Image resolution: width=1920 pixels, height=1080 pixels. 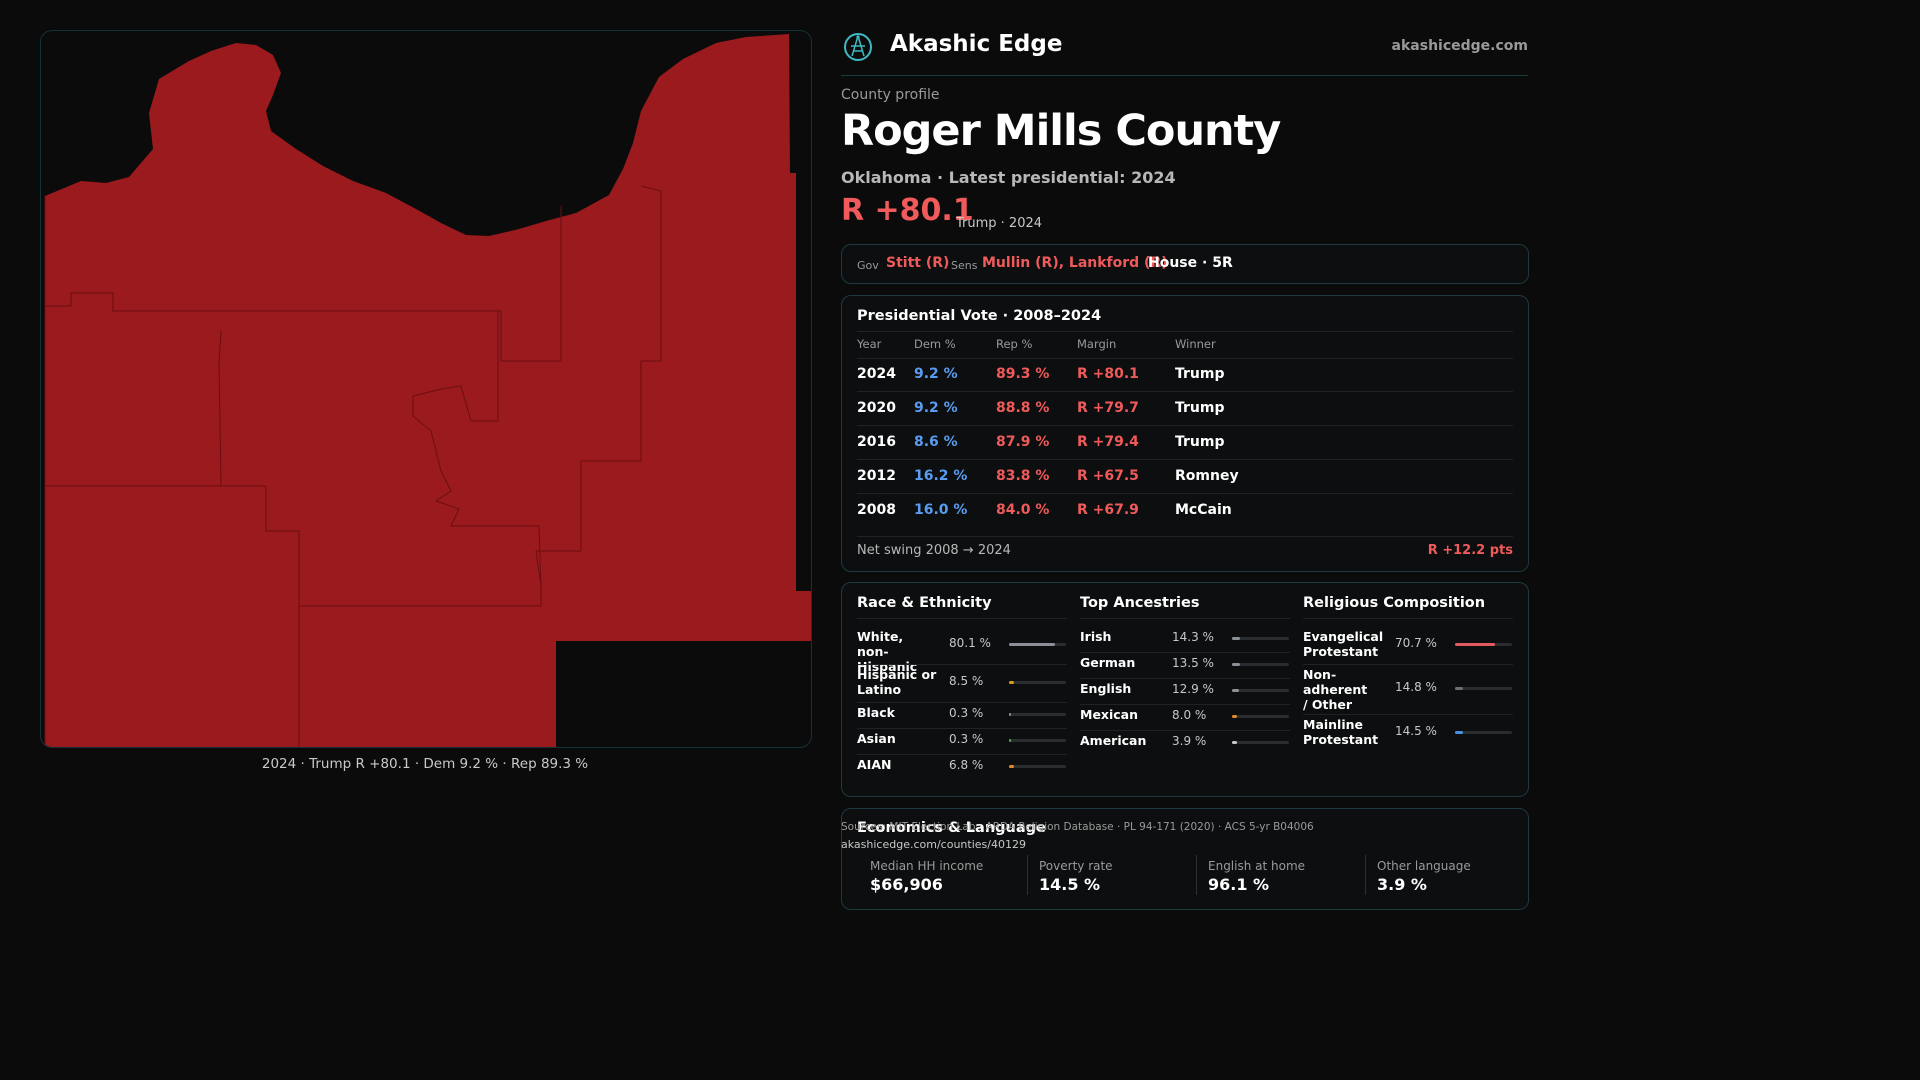 I want to click on ancestry-label: Irish, so click(x=1096, y=636).